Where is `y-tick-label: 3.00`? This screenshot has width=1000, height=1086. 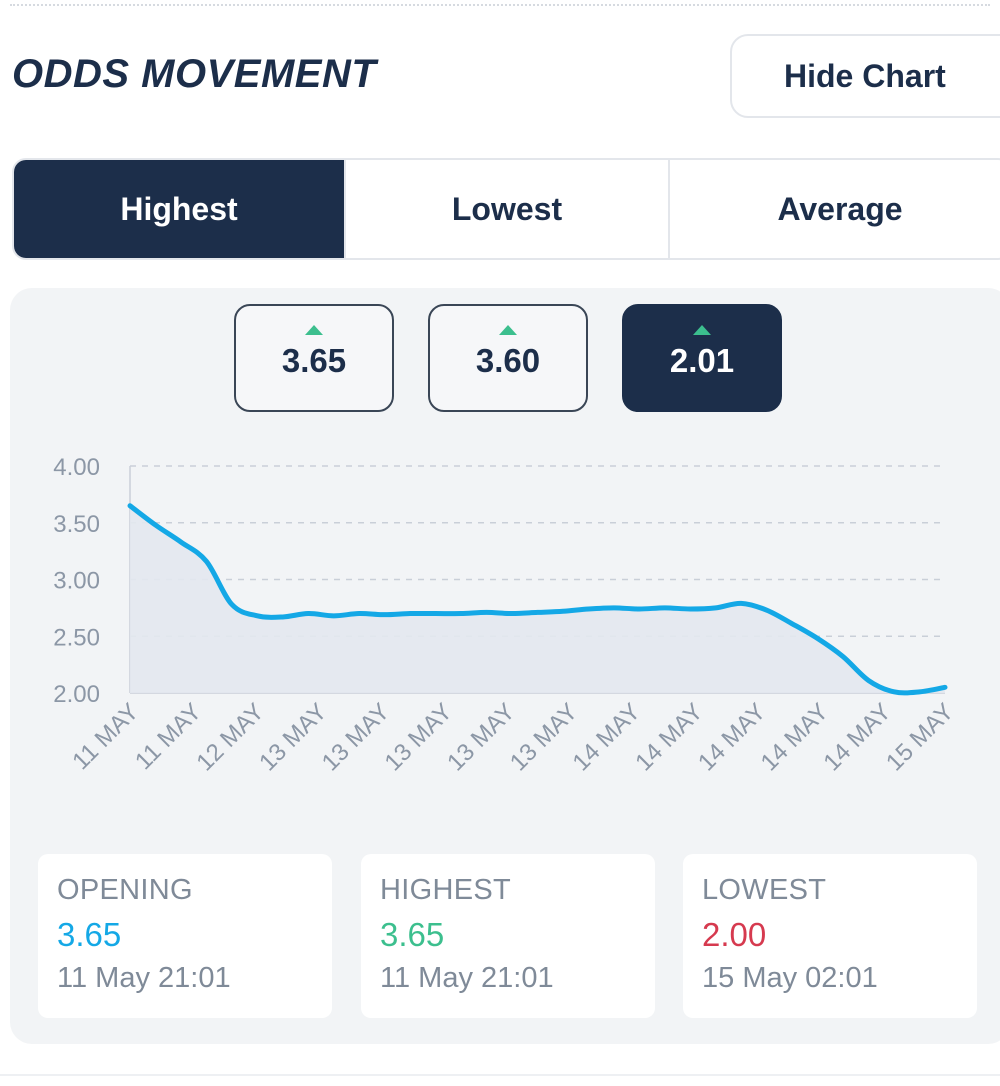 y-tick-label: 3.00 is located at coordinates (76, 581).